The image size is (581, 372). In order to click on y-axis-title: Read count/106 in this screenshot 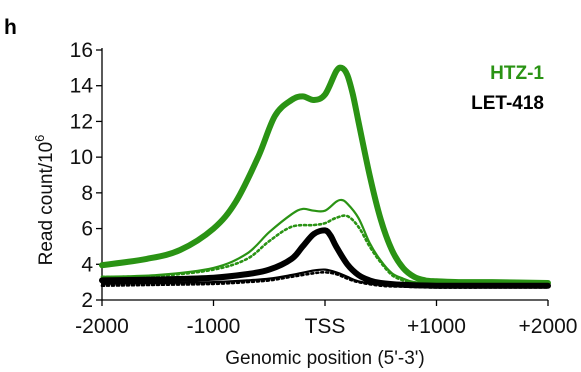, I will do `click(44, 200)`.